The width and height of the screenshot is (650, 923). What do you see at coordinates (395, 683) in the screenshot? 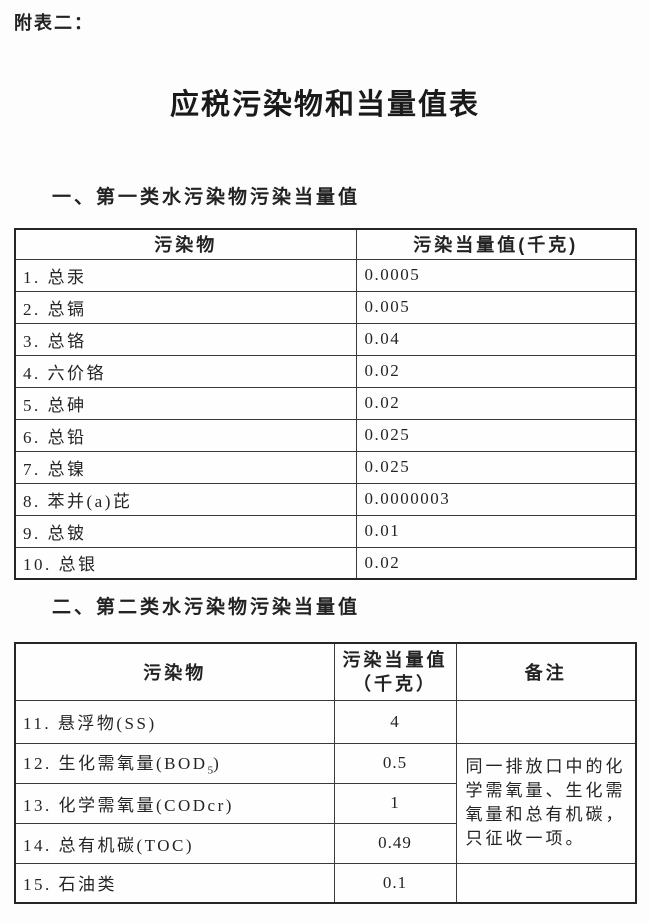
I see `value-header-line2: （千克）` at bounding box center [395, 683].